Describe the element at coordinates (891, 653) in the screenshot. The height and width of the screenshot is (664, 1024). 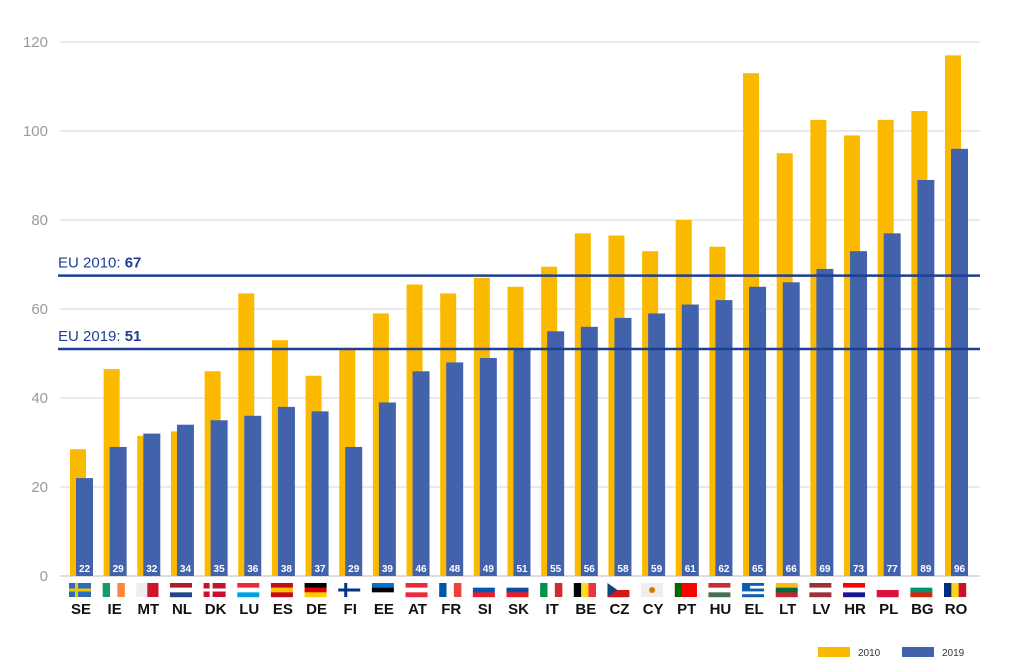
I see `legend: 2010 2019` at that location.